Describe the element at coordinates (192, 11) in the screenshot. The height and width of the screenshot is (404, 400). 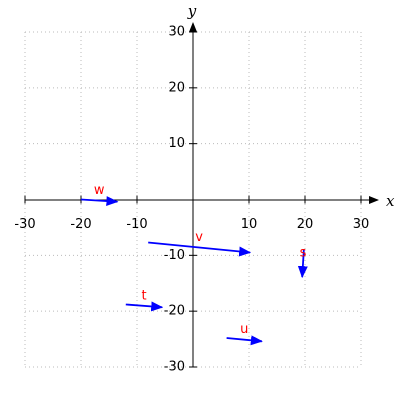
I see `y-axis-label: y` at that location.